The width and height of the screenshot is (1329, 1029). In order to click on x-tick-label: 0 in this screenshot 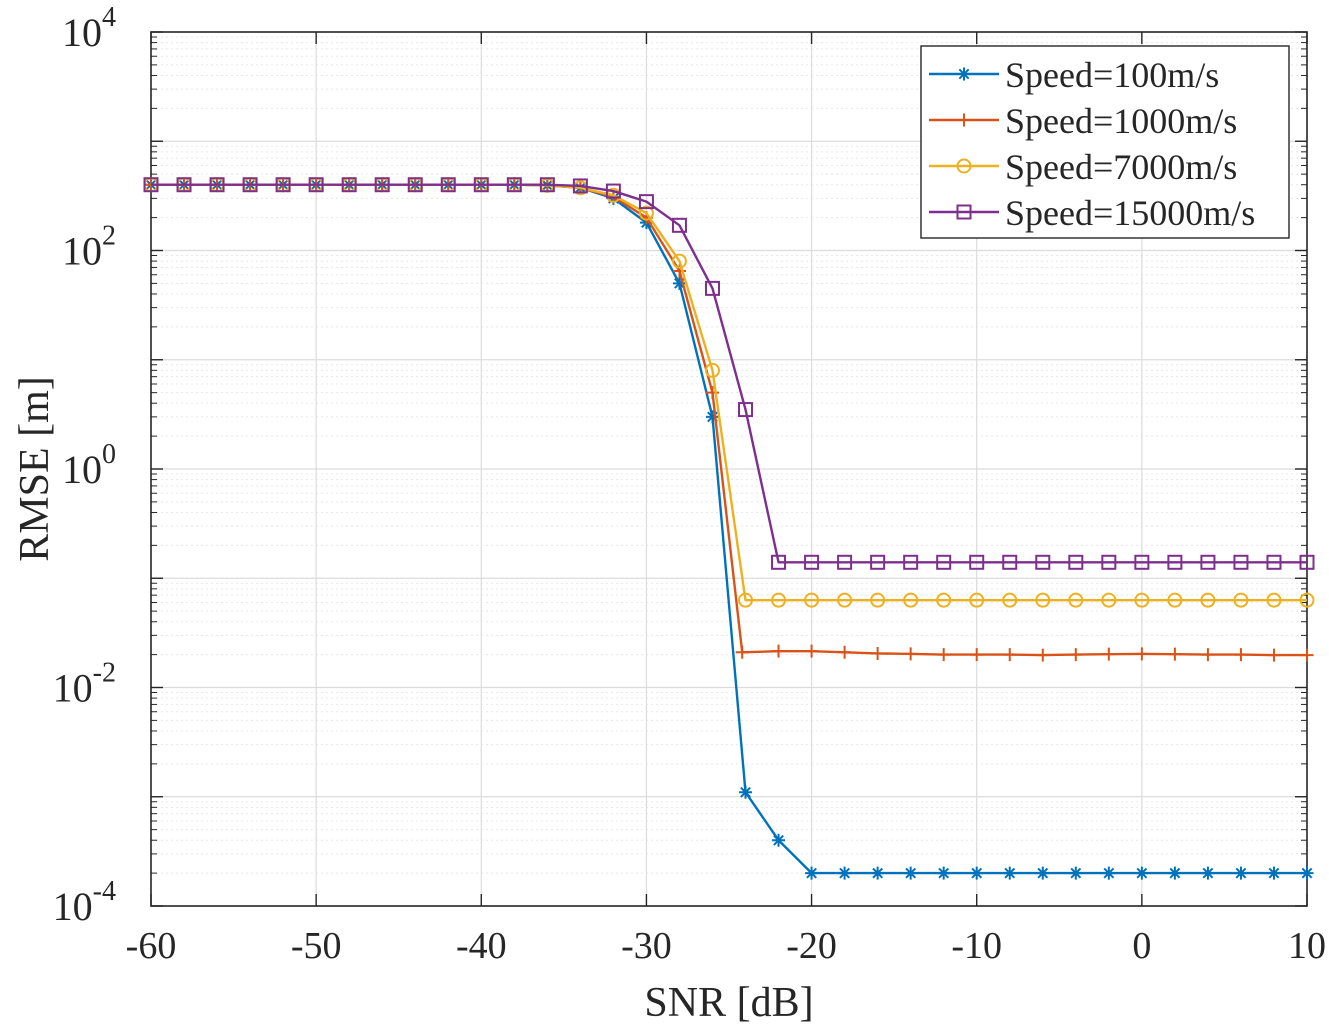, I will do `click(1141, 946)`.